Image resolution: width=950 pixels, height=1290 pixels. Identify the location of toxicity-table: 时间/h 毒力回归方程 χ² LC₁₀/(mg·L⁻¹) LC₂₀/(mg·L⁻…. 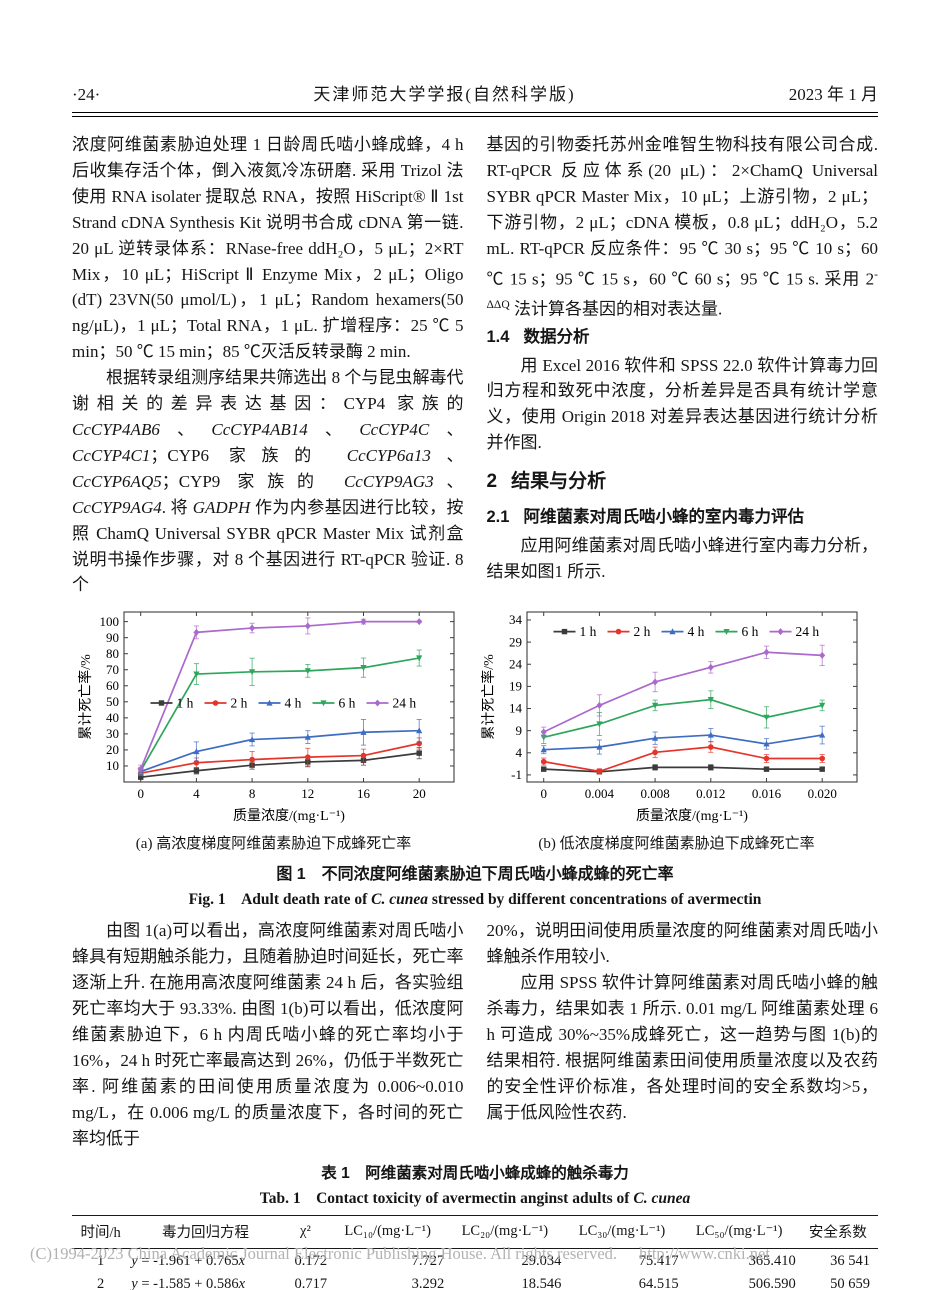
(475, 1252).